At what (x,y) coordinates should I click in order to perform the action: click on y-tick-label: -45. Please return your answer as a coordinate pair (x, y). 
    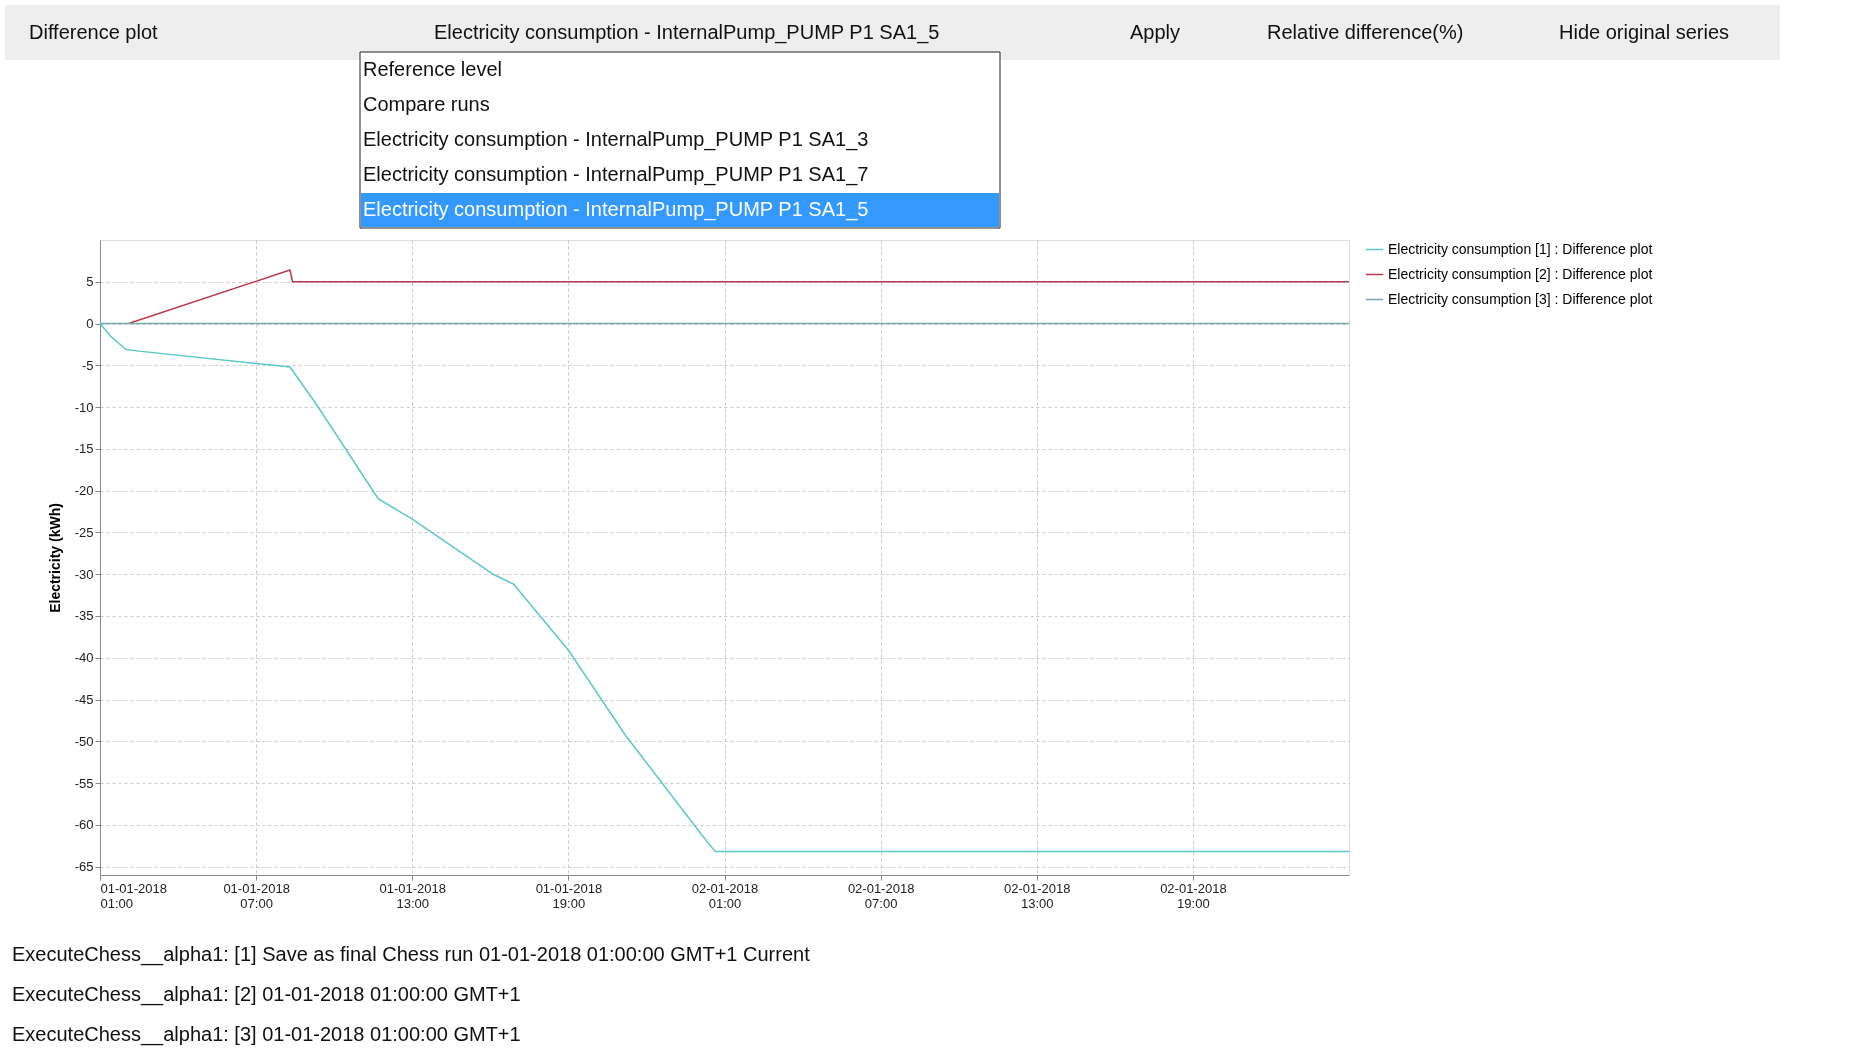
    Looking at the image, I should click on (84, 700).